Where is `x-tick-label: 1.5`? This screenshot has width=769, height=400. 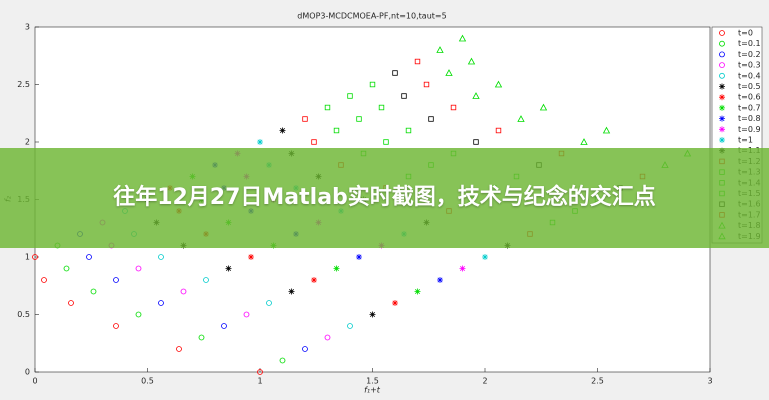 x-tick-label: 1.5 is located at coordinates (372, 381).